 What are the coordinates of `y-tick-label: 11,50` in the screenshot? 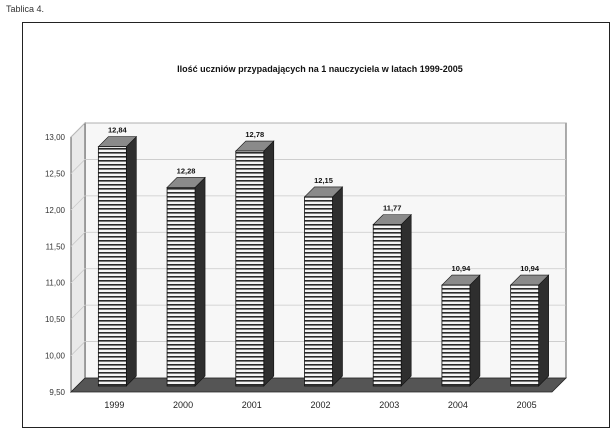 It's located at (56, 246).